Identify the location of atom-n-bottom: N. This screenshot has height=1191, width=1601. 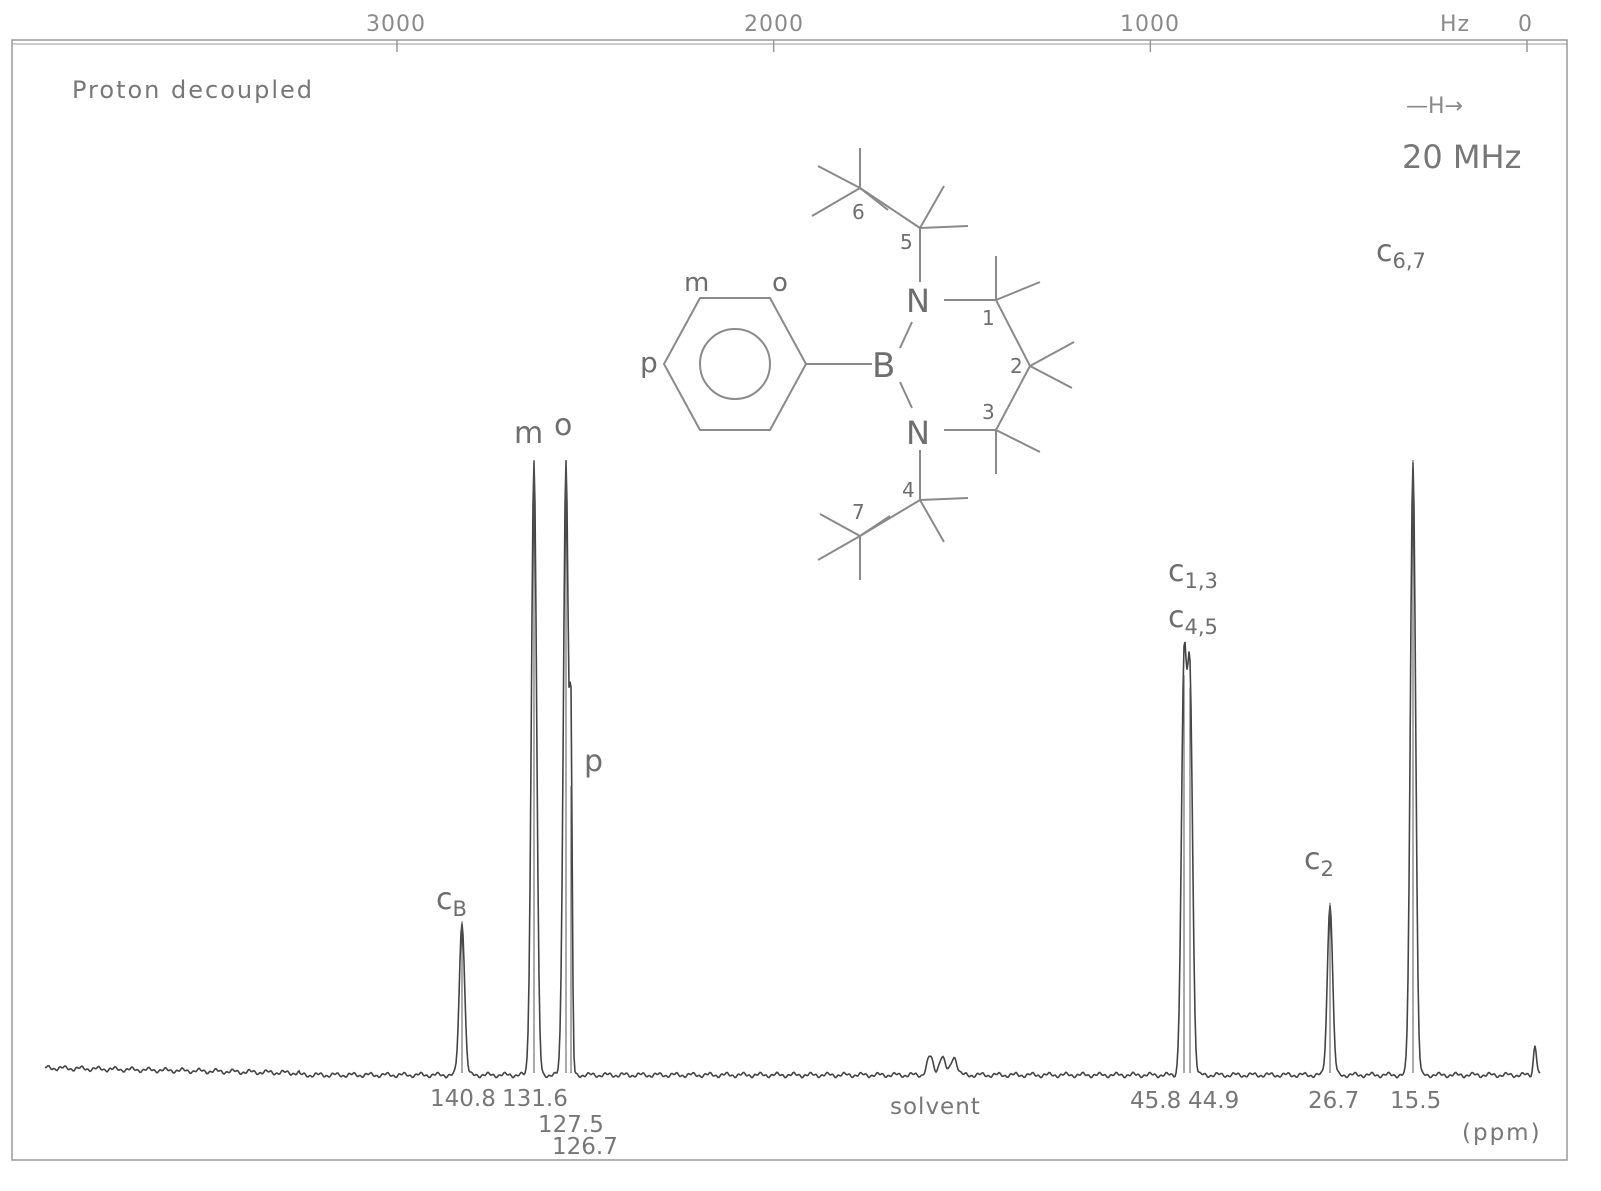
(918, 433).